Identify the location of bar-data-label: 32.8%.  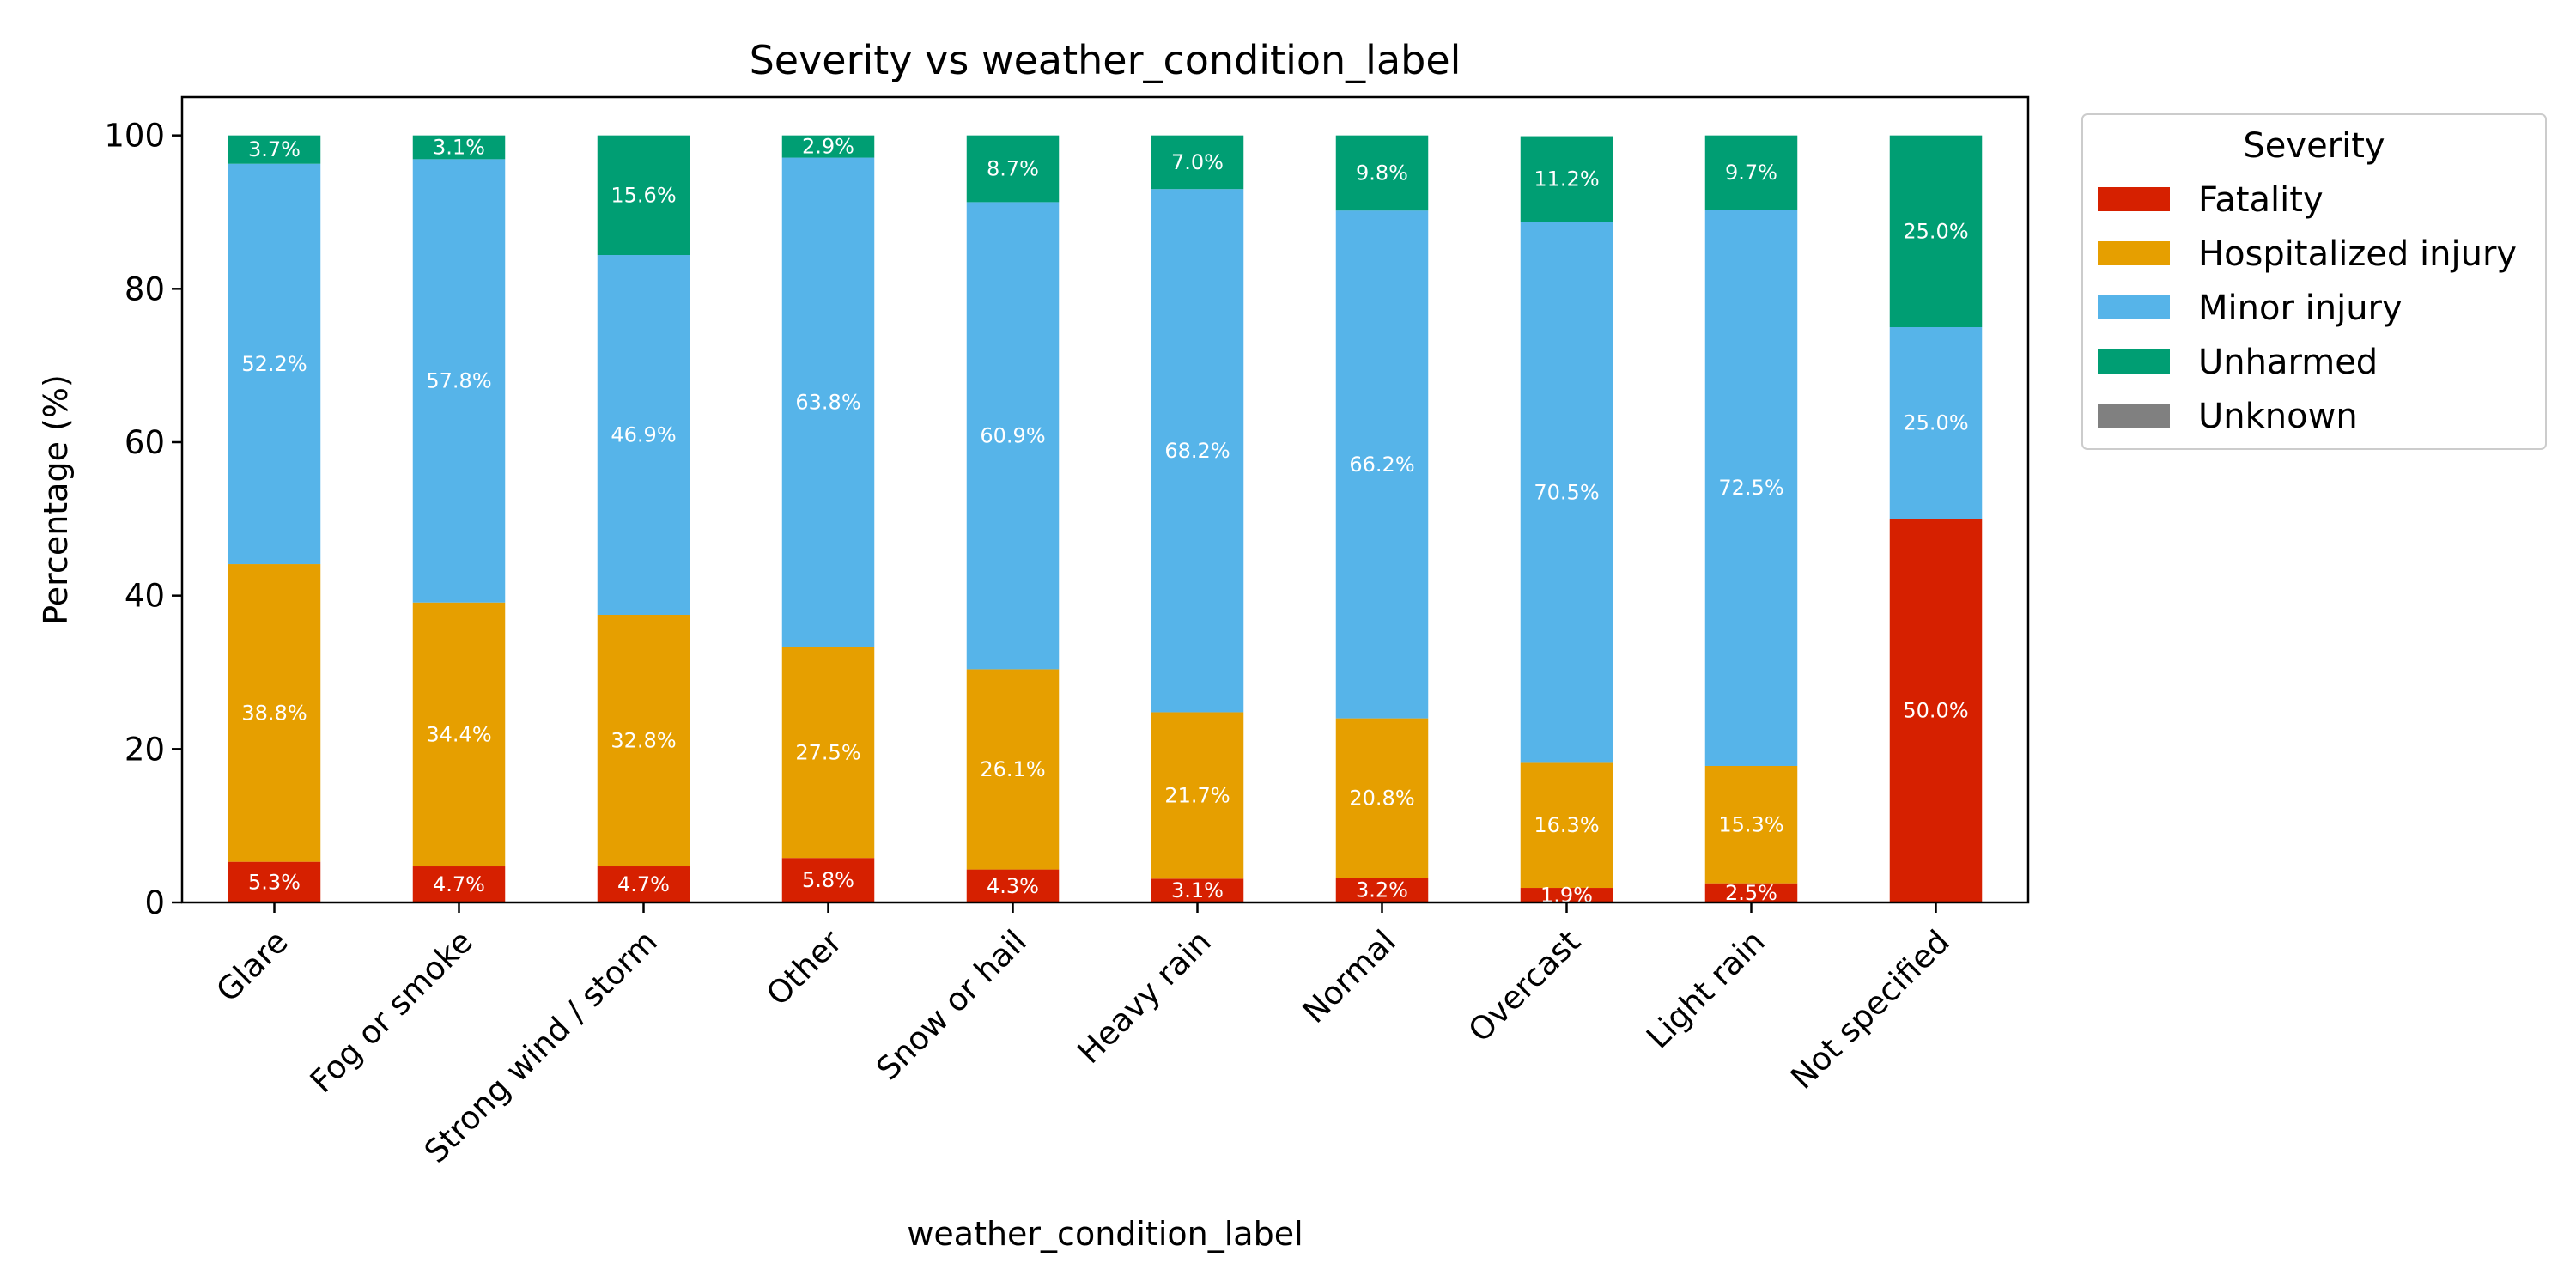
(643, 741).